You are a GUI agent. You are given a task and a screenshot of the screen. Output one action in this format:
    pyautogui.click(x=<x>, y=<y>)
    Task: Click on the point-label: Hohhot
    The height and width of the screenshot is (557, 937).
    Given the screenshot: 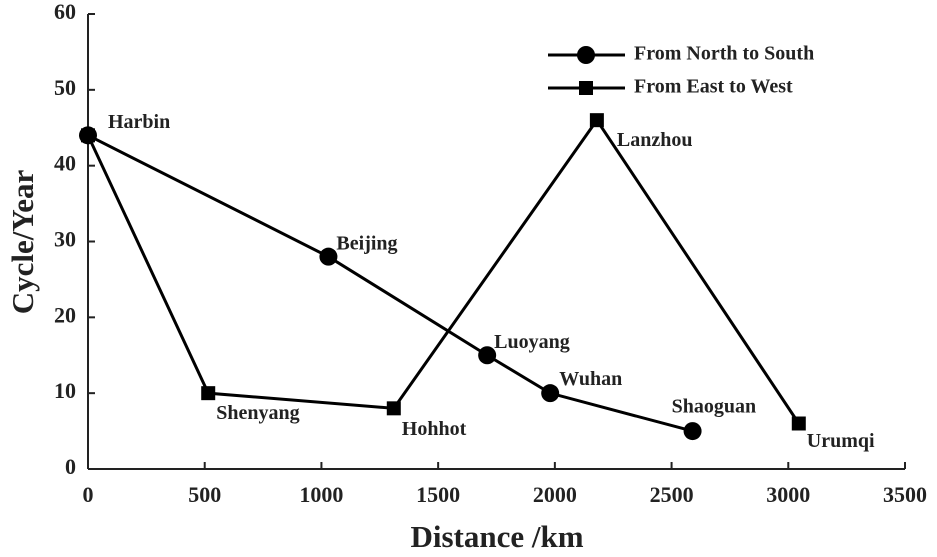 What is the action you would take?
    pyautogui.click(x=434, y=429)
    